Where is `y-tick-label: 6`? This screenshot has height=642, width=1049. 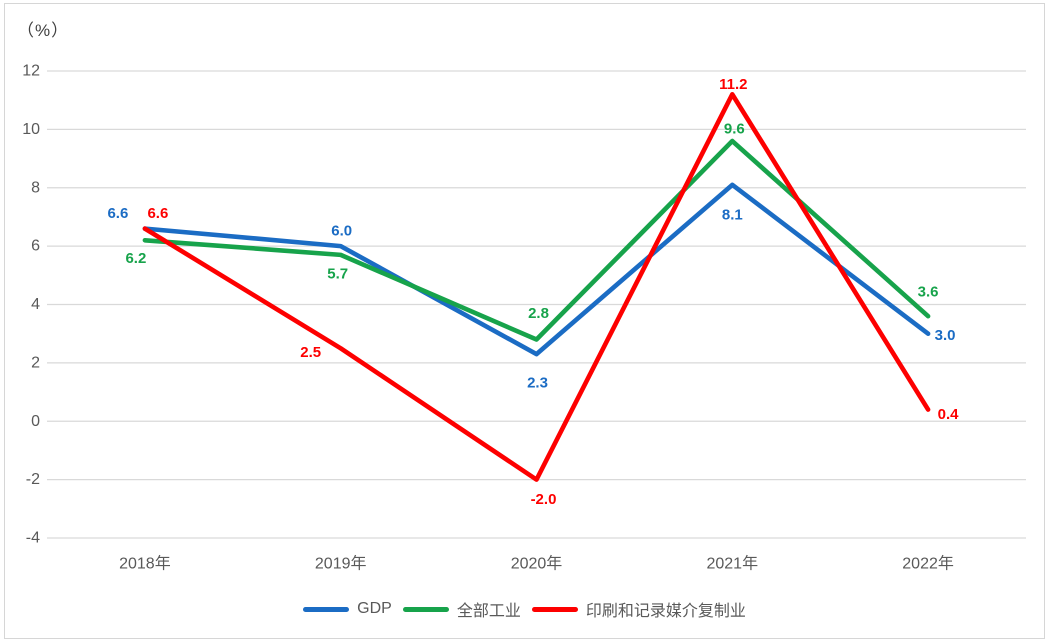
y-tick-label: 6 is located at coordinates (35, 246).